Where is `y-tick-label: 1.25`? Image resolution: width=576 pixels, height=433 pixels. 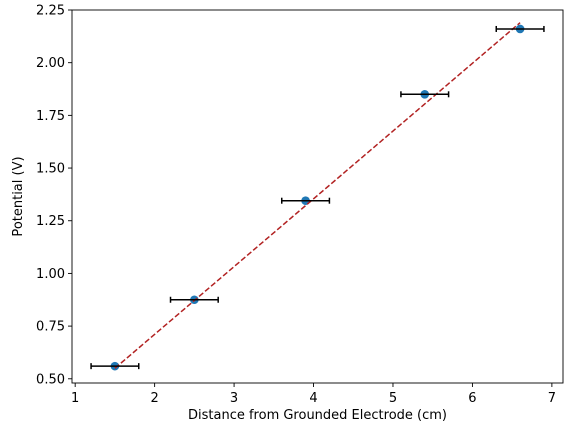 y-tick-label: 1.25 is located at coordinates (50, 221).